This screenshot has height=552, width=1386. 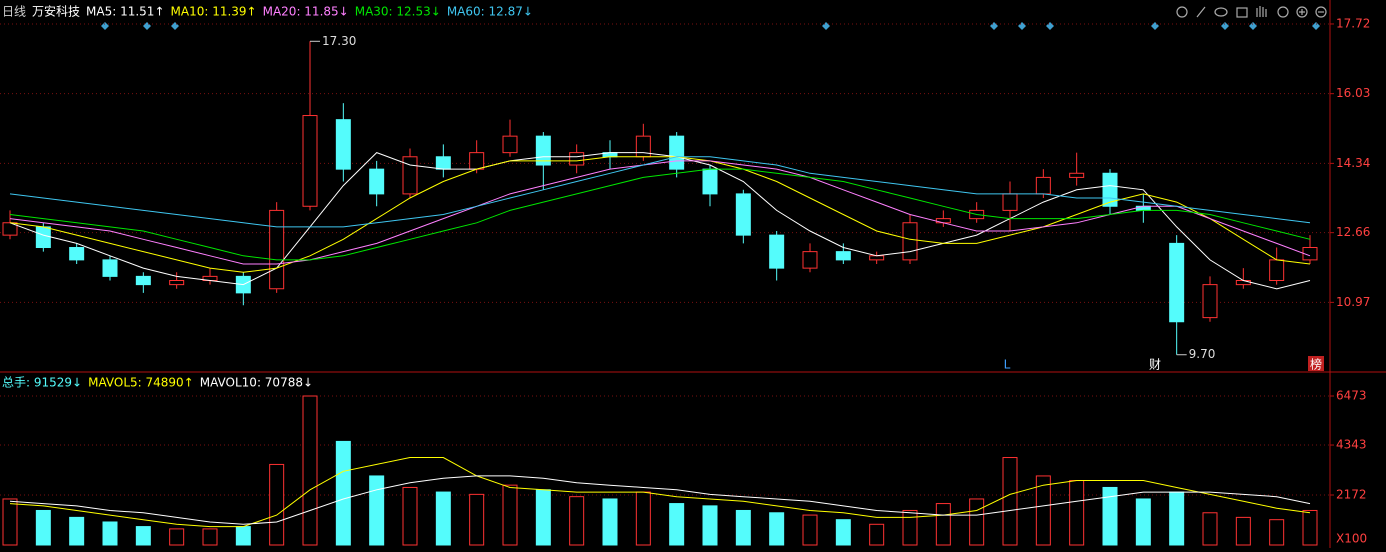 I want to click on y-tick-label: 12.66, so click(x=1353, y=232).